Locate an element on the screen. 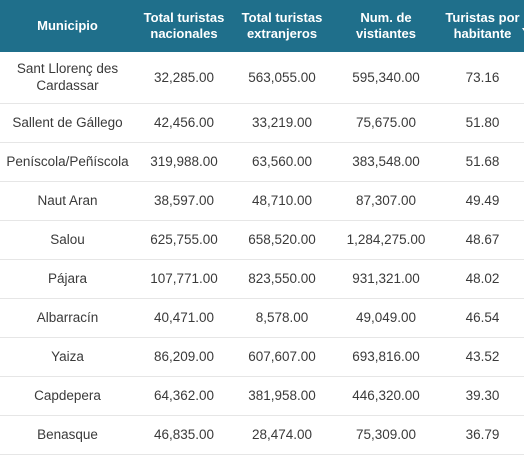 The height and width of the screenshot is (463, 524). cell-visitantes: 693,816.00 is located at coordinates (386, 356).